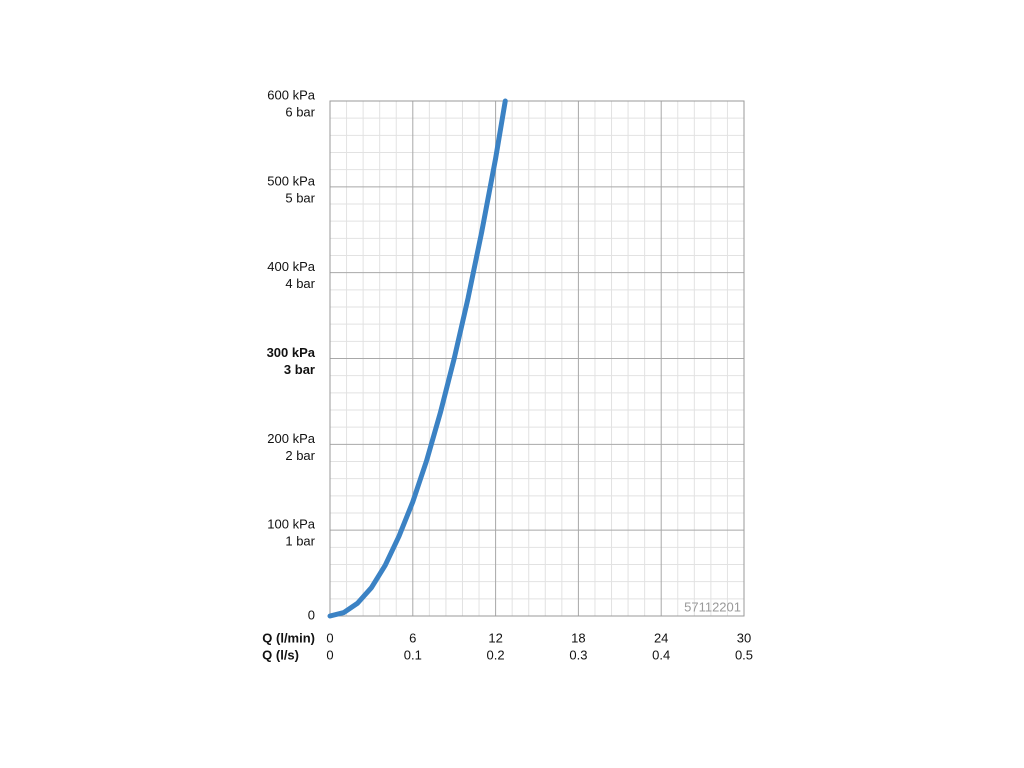  What do you see at coordinates (417, 358) in the screenshot?
I see `data-line` at bounding box center [417, 358].